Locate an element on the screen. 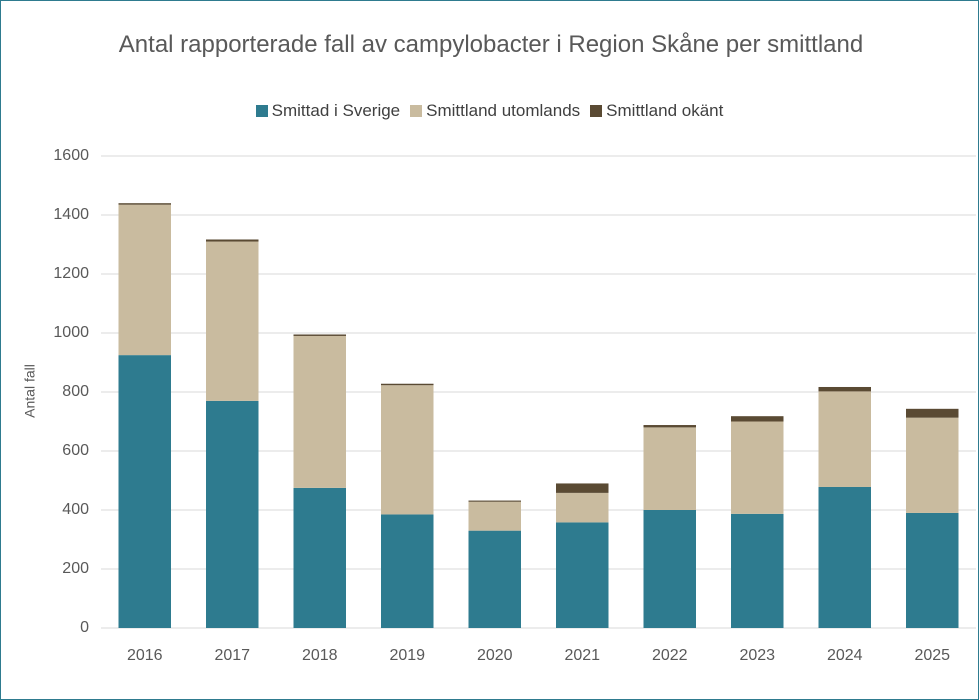  legend-item: Smittland utomlands is located at coordinates (495, 111).